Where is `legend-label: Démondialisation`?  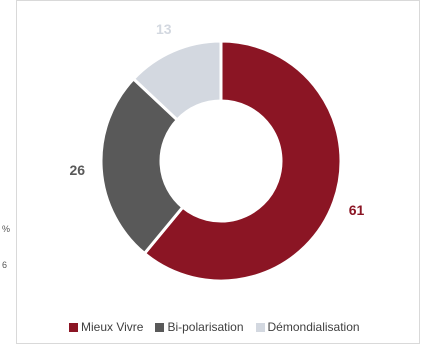 legend-label: Démondialisation is located at coordinates (313, 327).